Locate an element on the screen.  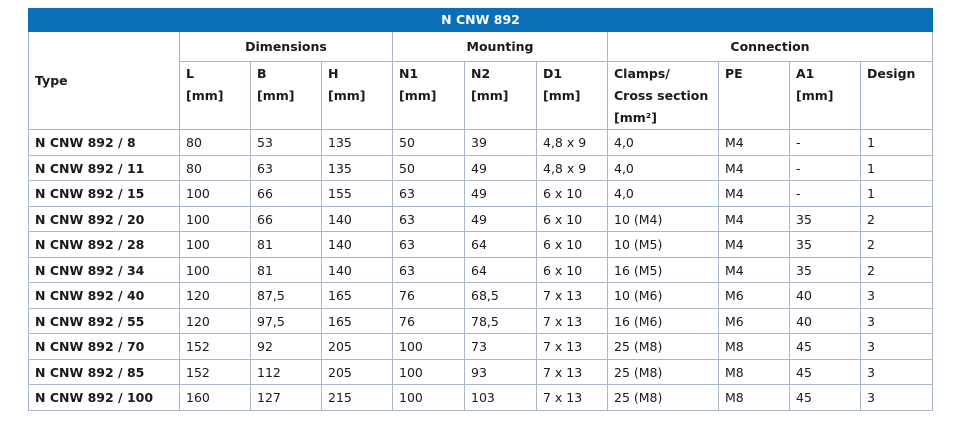
value-cell: 165 is located at coordinates (357, 321).